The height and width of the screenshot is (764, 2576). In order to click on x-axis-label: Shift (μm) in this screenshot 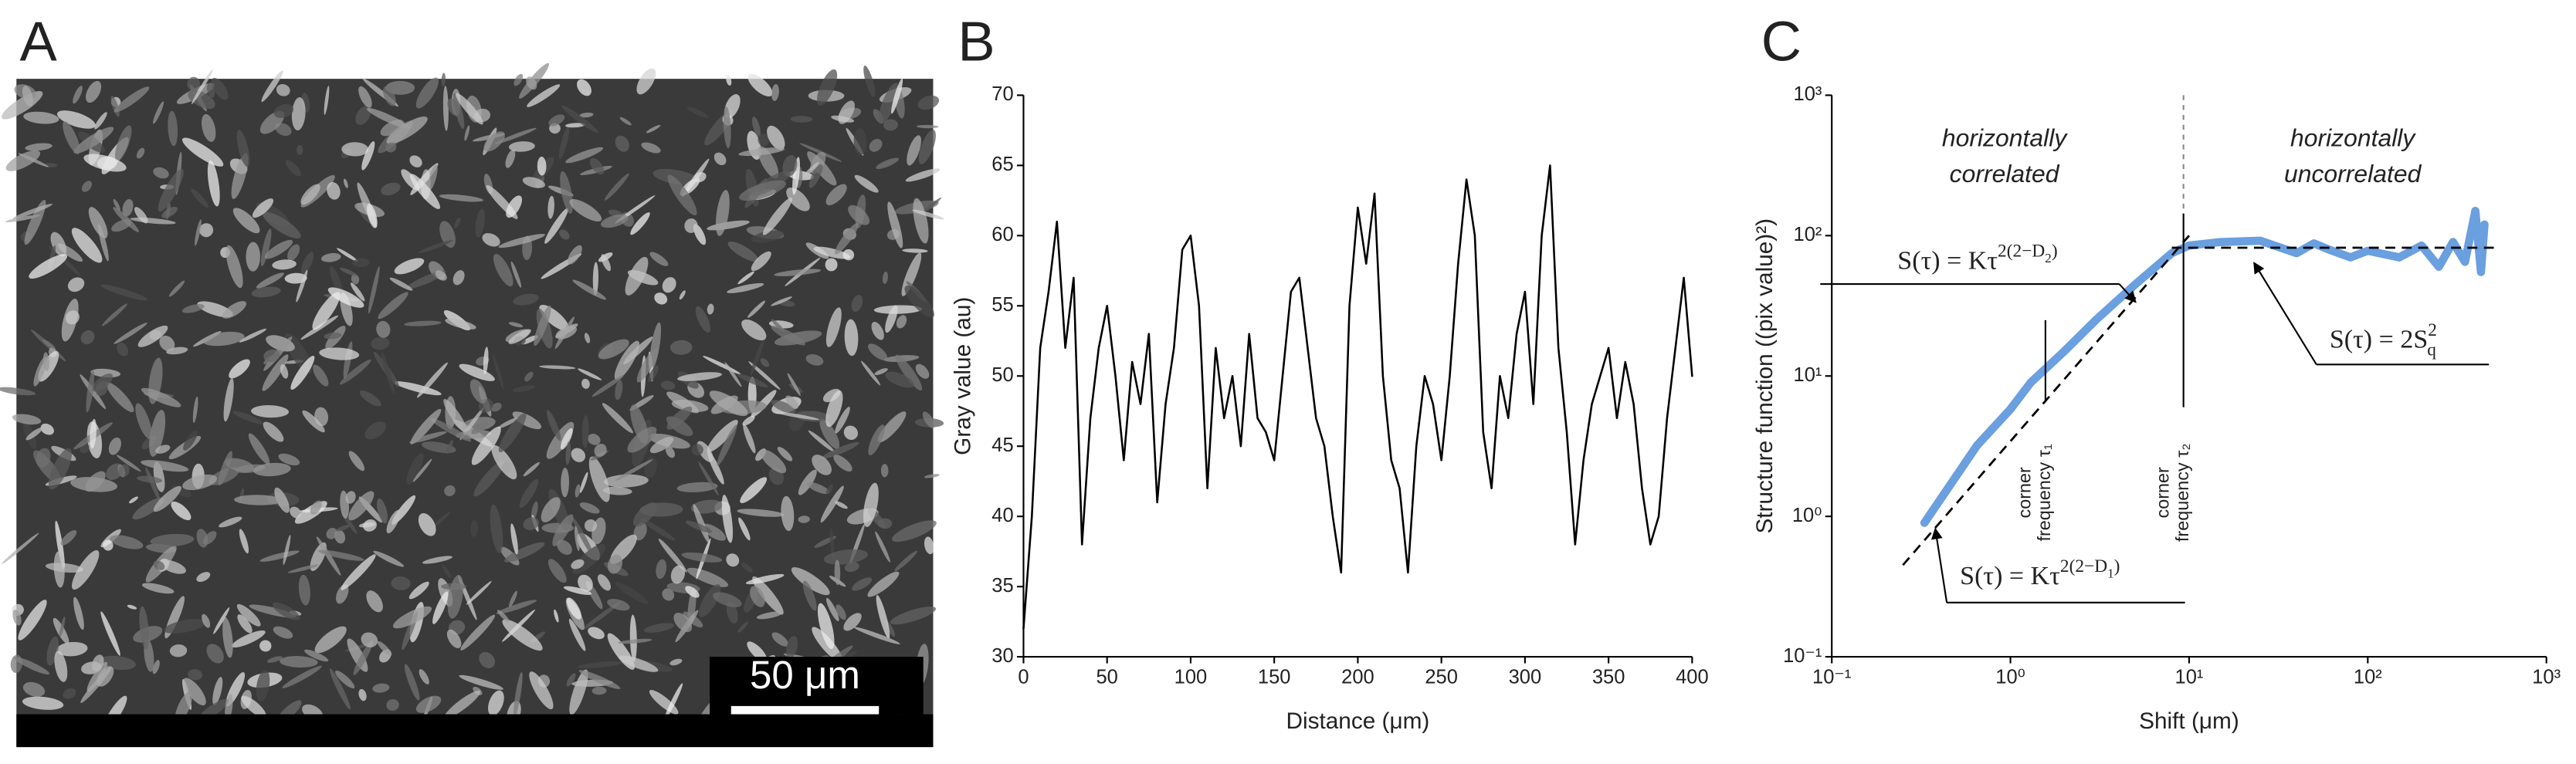, I will do `click(2189, 721)`.